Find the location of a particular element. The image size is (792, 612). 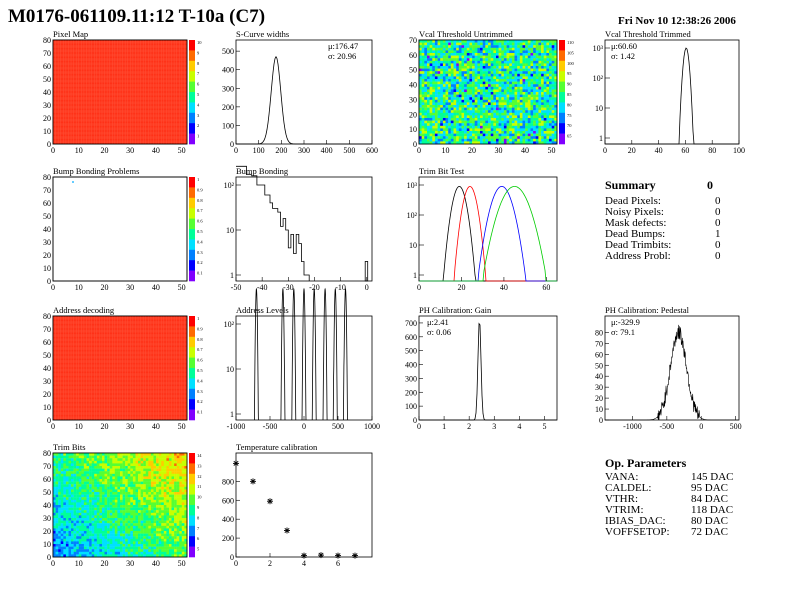

trim_bits-xtick-label: 0 is located at coordinates (53, 563).